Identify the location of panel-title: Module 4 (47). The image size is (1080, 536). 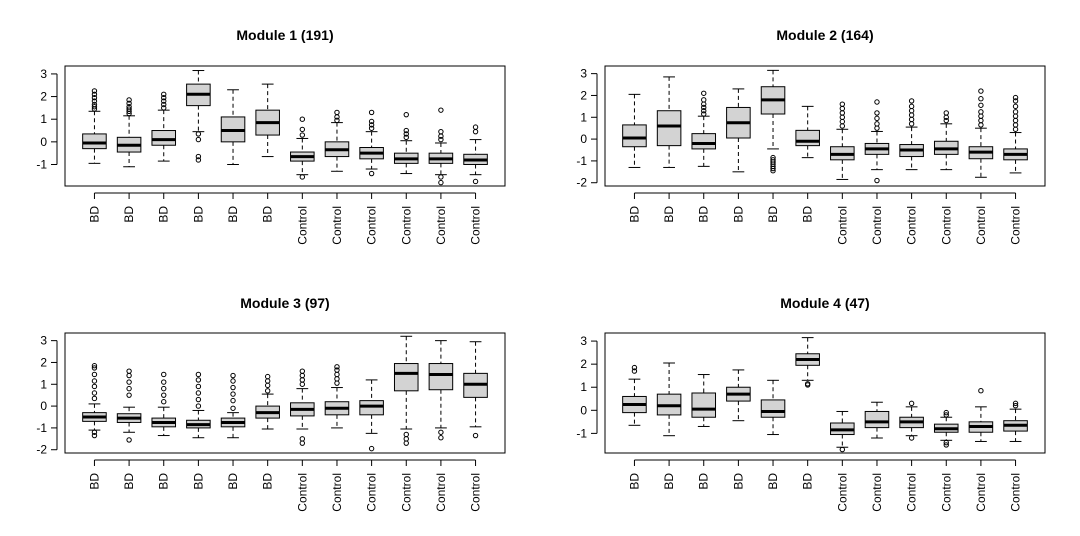
(824, 303).